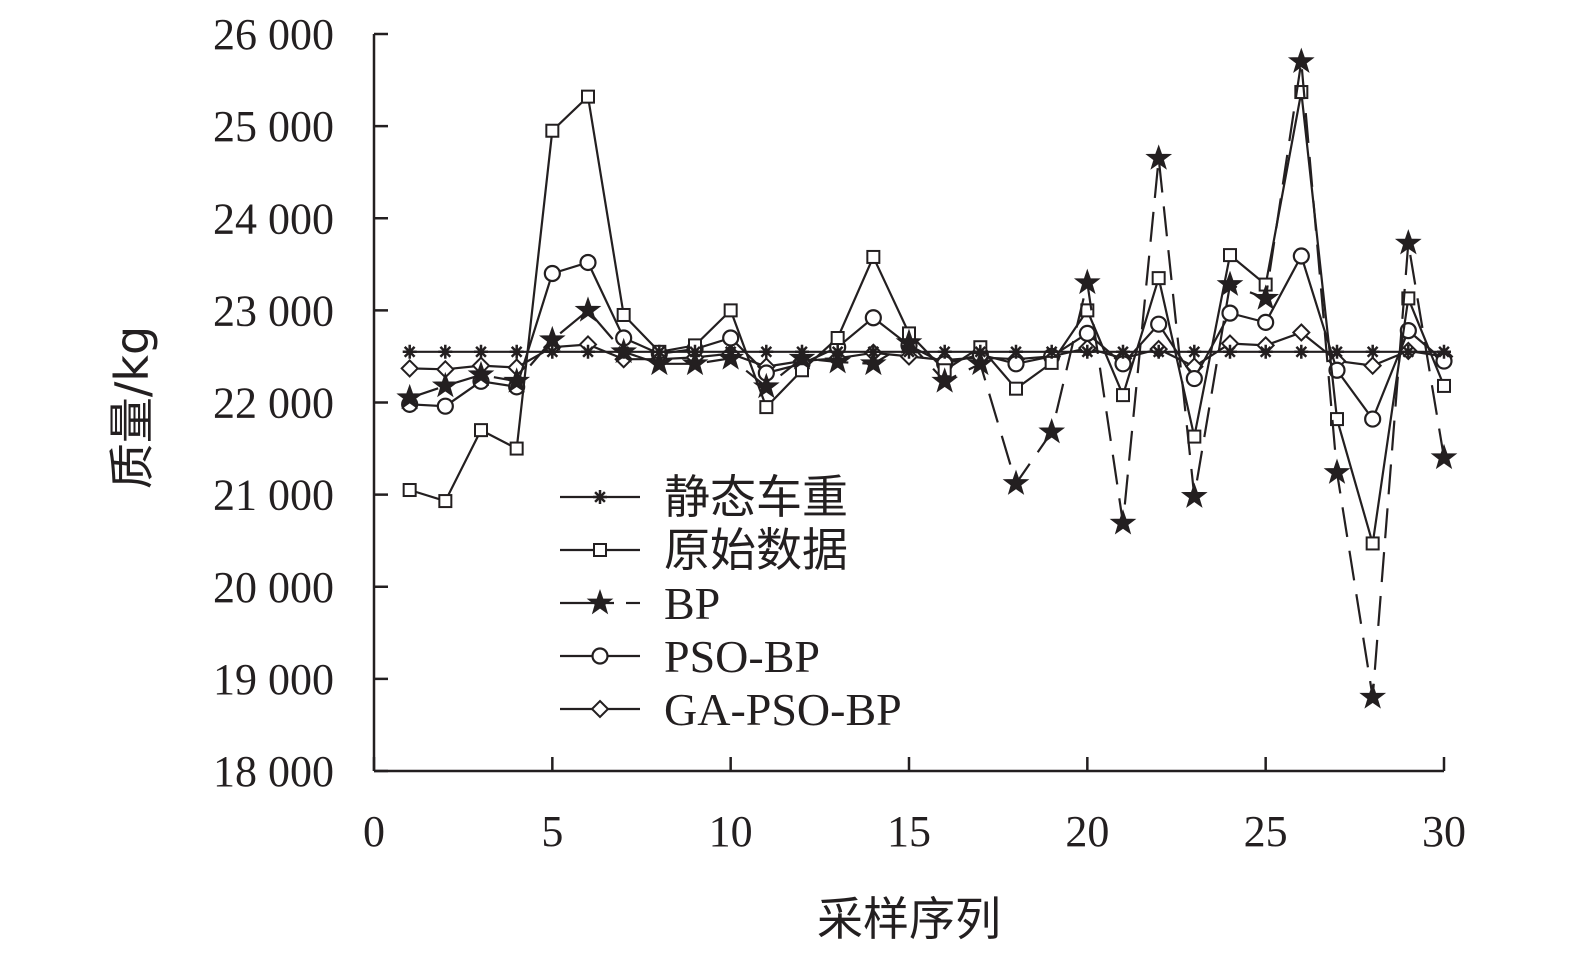 The image size is (1575, 963). I want to click on legend-item: BP, so click(640, 603).